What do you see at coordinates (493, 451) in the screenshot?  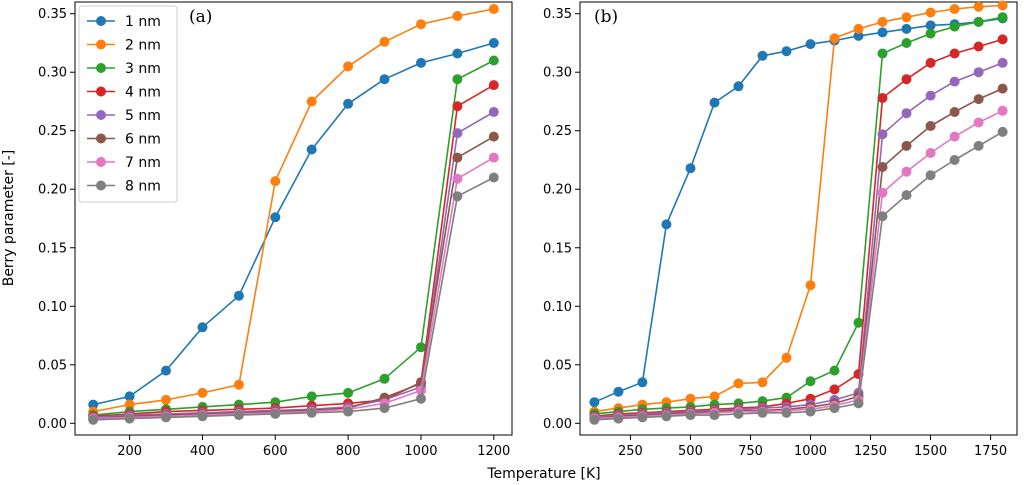 I see `x-tick-label: 1200` at bounding box center [493, 451].